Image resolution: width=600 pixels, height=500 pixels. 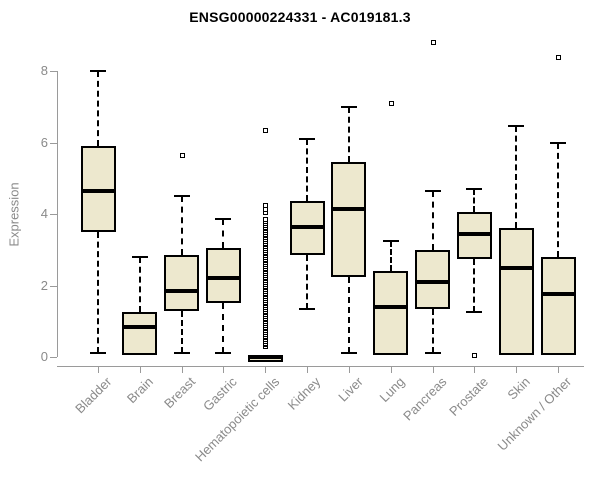 I want to click on median-gastric, so click(x=223, y=278).